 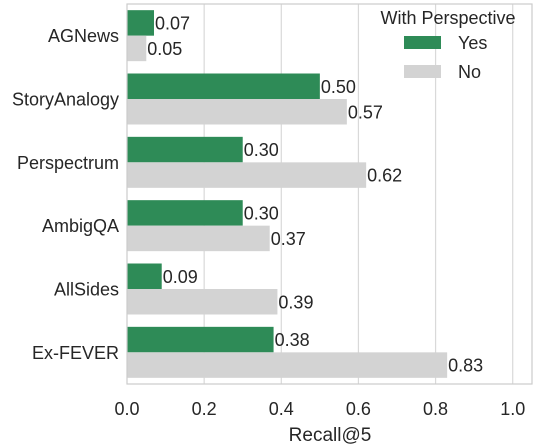 I want to click on data-label: 0.38, so click(x=292, y=340).